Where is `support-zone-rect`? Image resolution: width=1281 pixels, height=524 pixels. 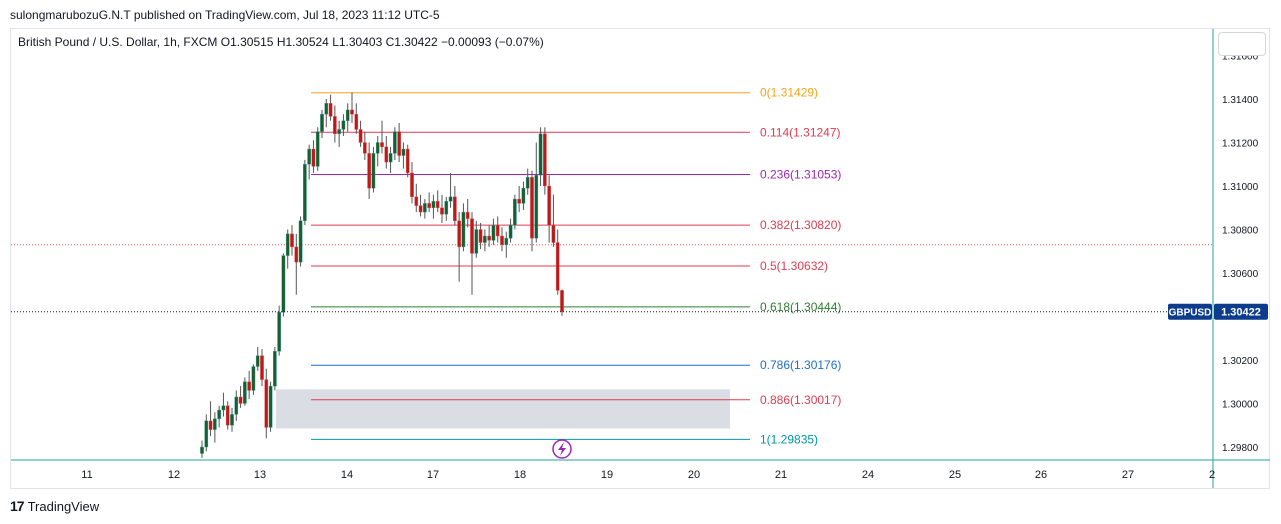 support-zone-rect is located at coordinates (503, 409).